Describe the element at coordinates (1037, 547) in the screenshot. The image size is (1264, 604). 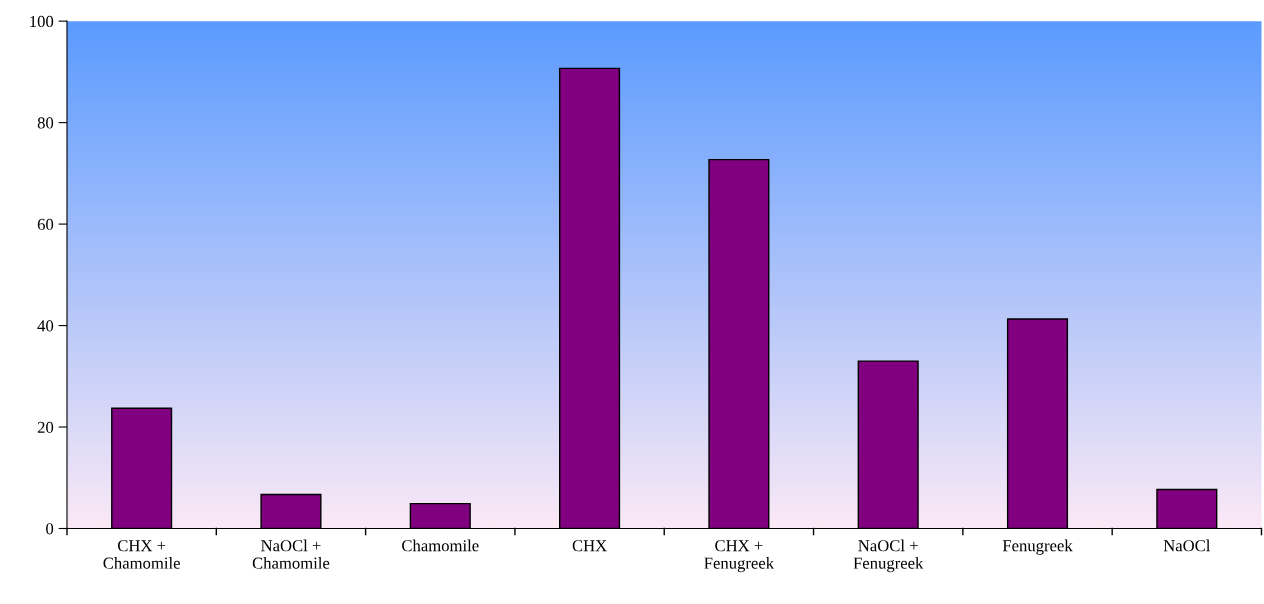
I see `x-tick-label: Fenugreek` at that location.